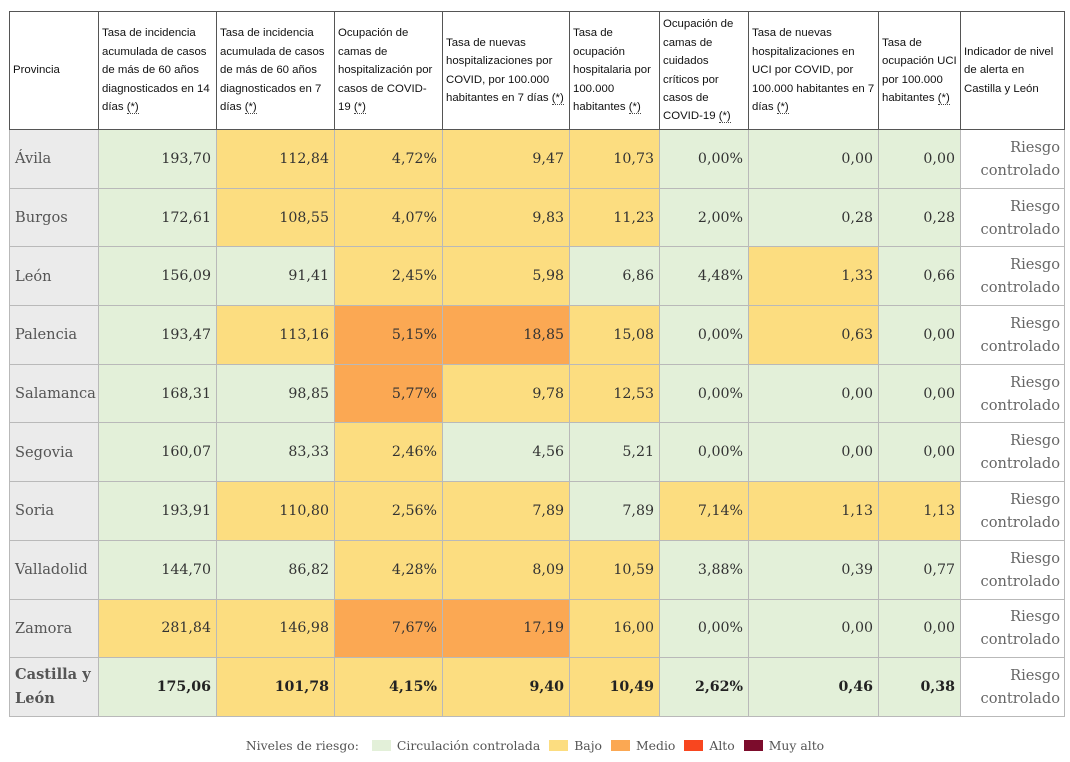 The height and width of the screenshot is (762, 1070). Describe the element at coordinates (54, 276) in the screenshot. I see `province-name: León` at that location.